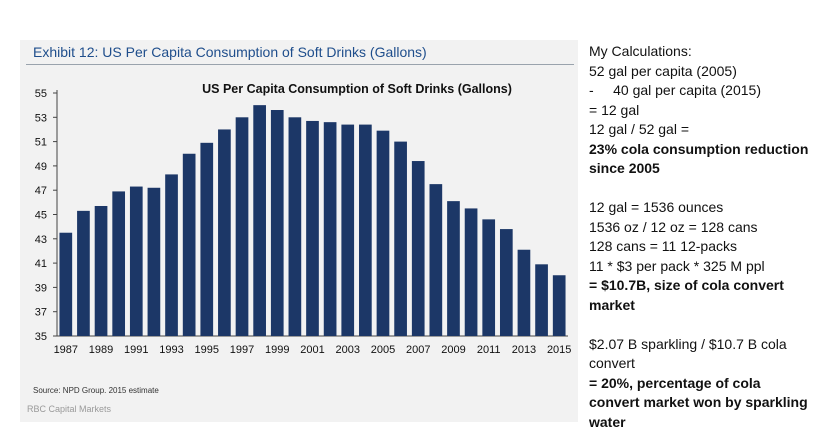 The image size is (820, 432). What do you see at coordinates (41, 143) in the screenshot?
I see `y-tick-label: 51` at bounding box center [41, 143].